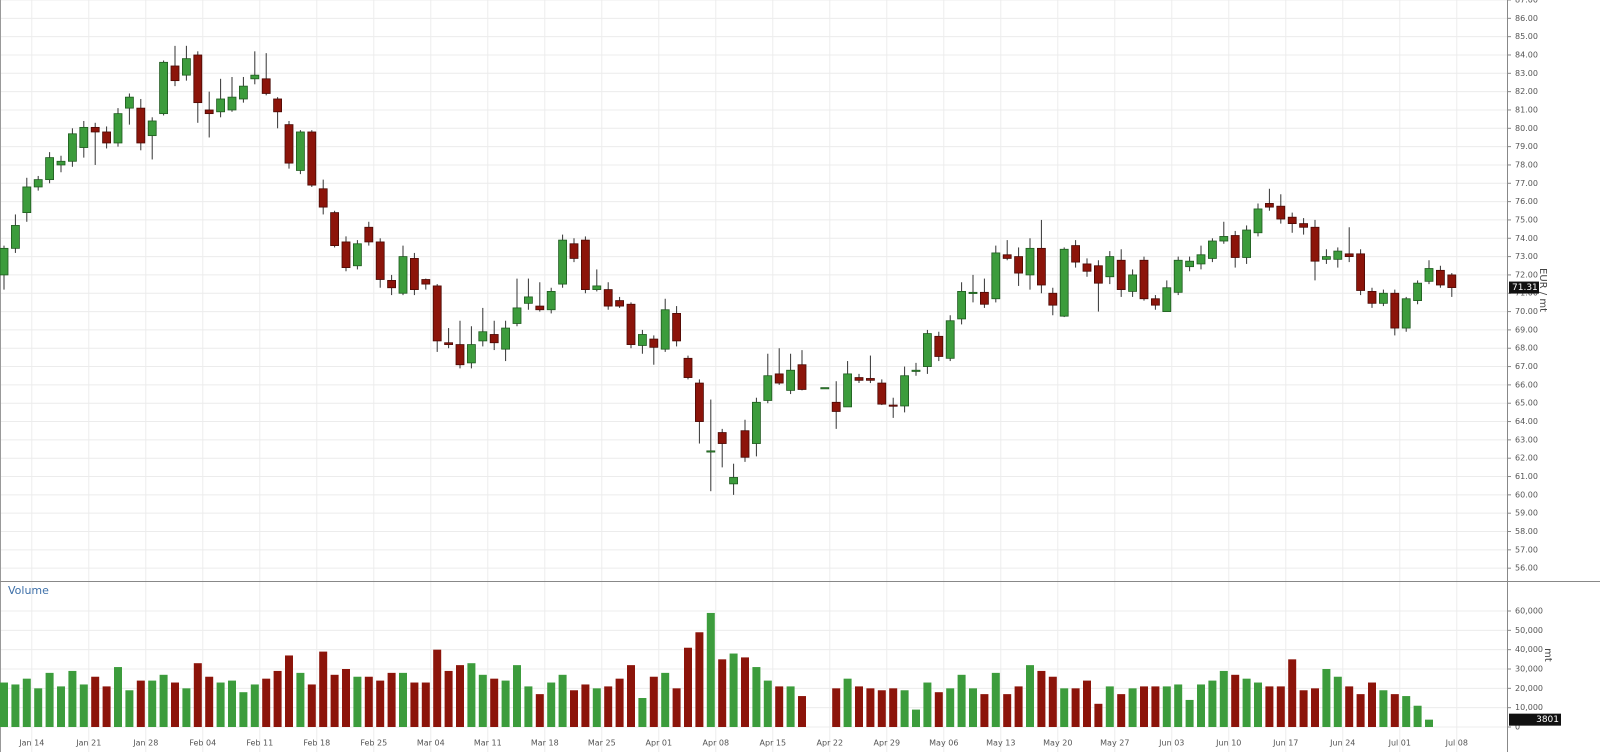  Describe the element at coordinates (1526, 54) in the screenshot. I see `y-tick-label: 84.00` at that location.